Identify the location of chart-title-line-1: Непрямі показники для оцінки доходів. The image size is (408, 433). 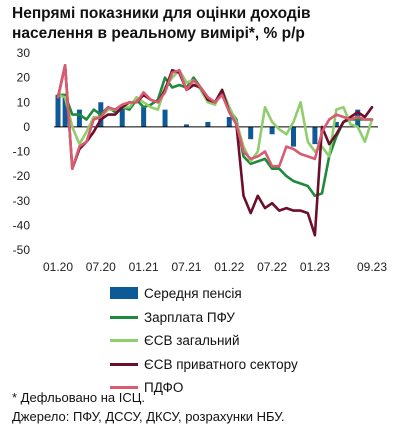
(161, 13).